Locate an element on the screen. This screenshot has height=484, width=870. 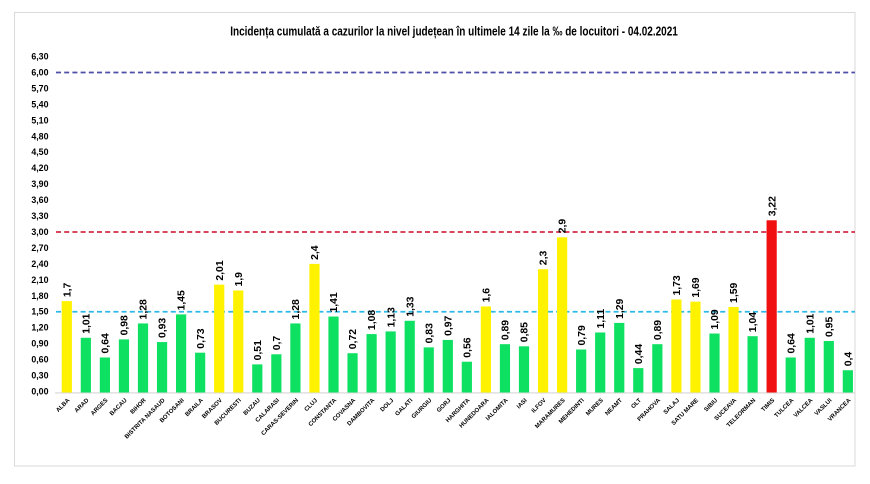
svg-text: 5,40 is located at coordinates (39, 104).